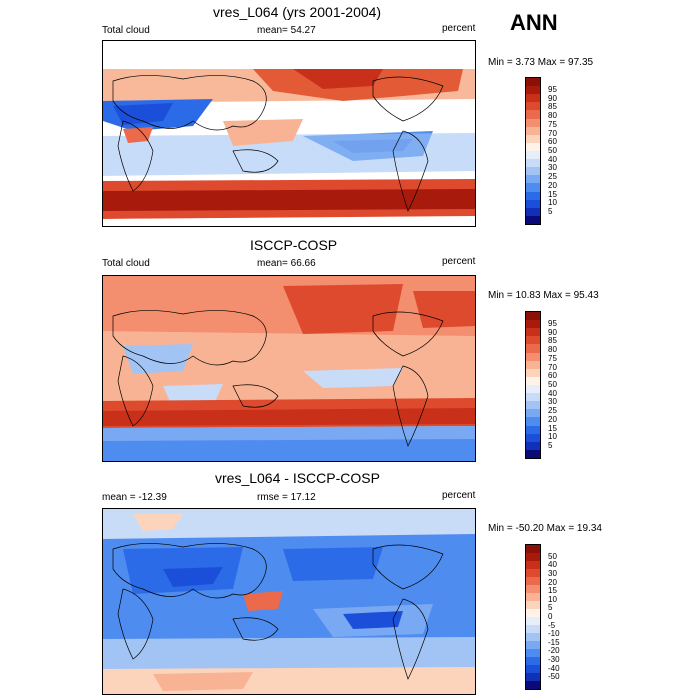 The width and height of the screenshot is (700, 700). Describe the element at coordinates (294, 245) in the screenshot. I see `panel2-title: ISCCP-COSP` at that location.